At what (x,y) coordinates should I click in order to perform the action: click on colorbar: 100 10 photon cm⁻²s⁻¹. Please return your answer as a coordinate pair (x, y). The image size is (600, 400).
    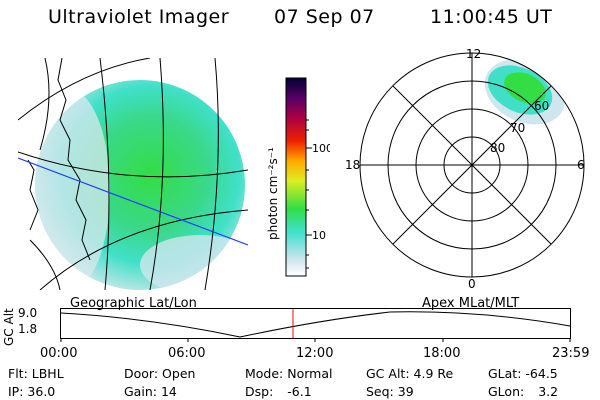
    Looking at the image, I should click on (298, 177).